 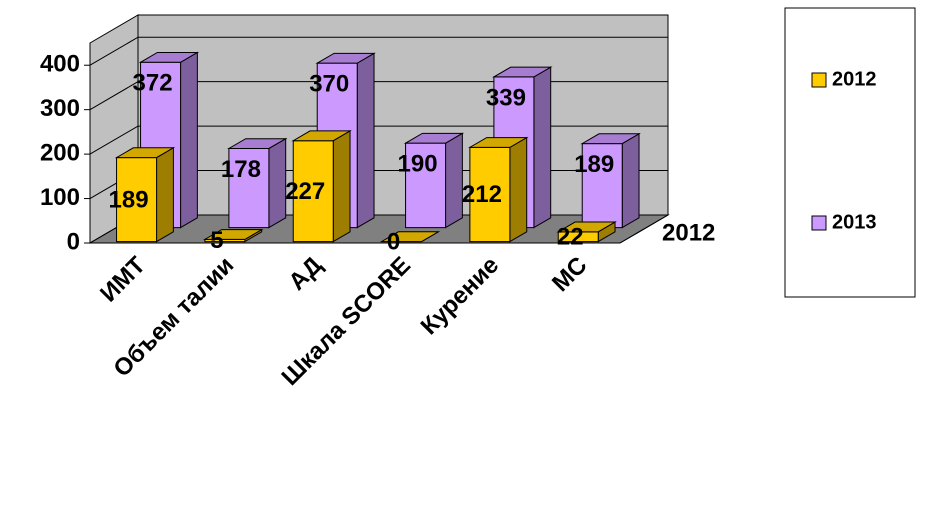 What do you see at coordinates (60, 152) in the screenshot?
I see `y-tick-label: 200` at bounding box center [60, 152].